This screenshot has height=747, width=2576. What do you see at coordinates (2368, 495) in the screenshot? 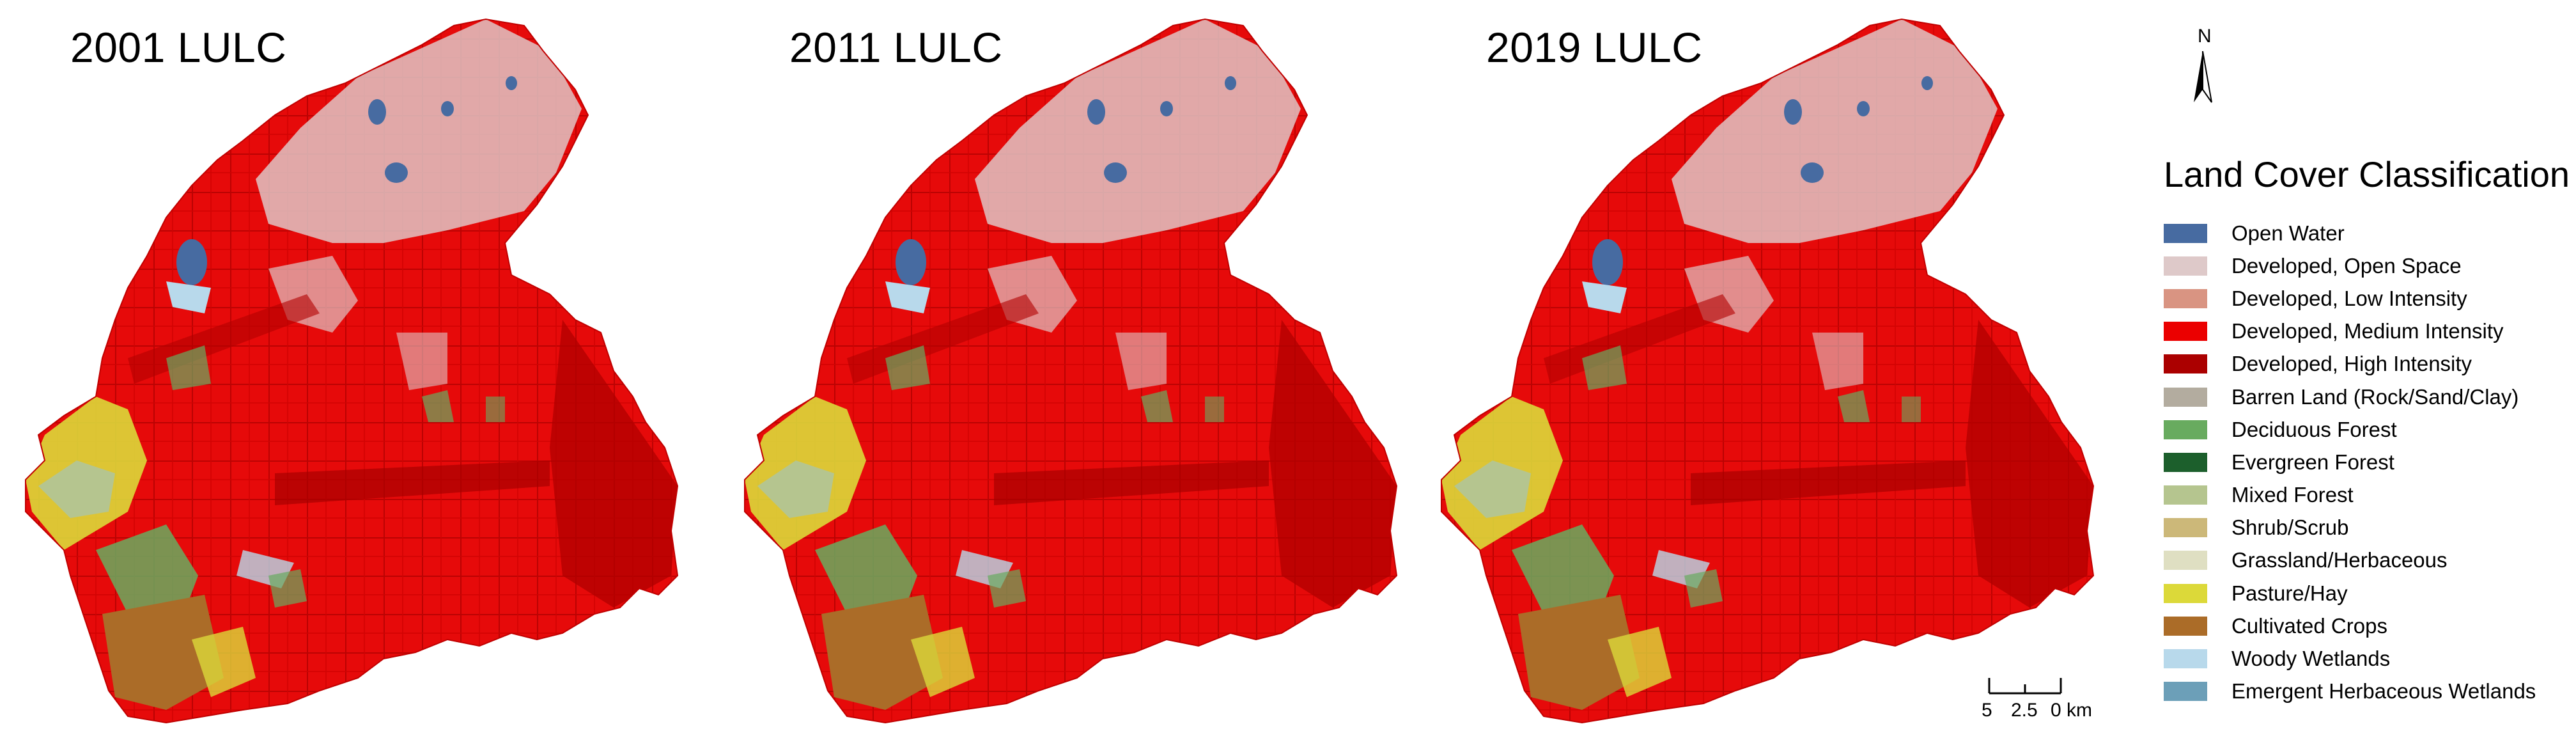
I see `legend-item: Mixed Forest` at bounding box center [2368, 495].